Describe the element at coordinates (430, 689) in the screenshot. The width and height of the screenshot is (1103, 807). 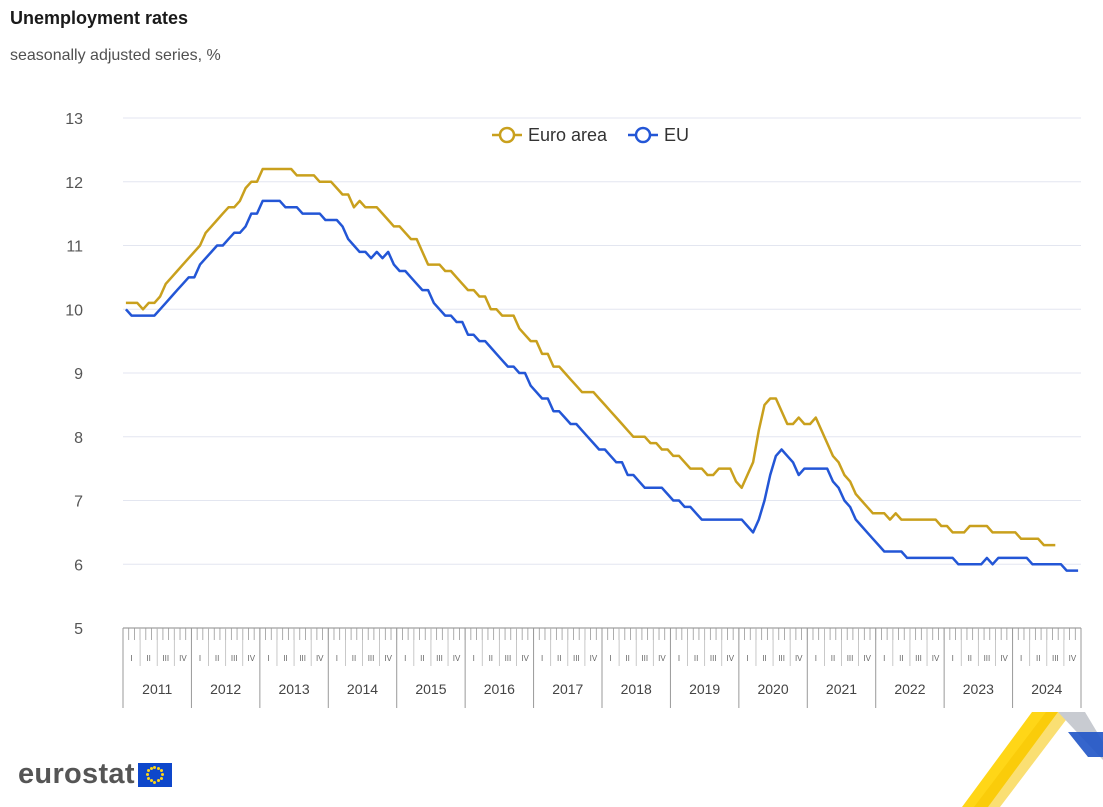
I see `year-label: 2015` at that location.